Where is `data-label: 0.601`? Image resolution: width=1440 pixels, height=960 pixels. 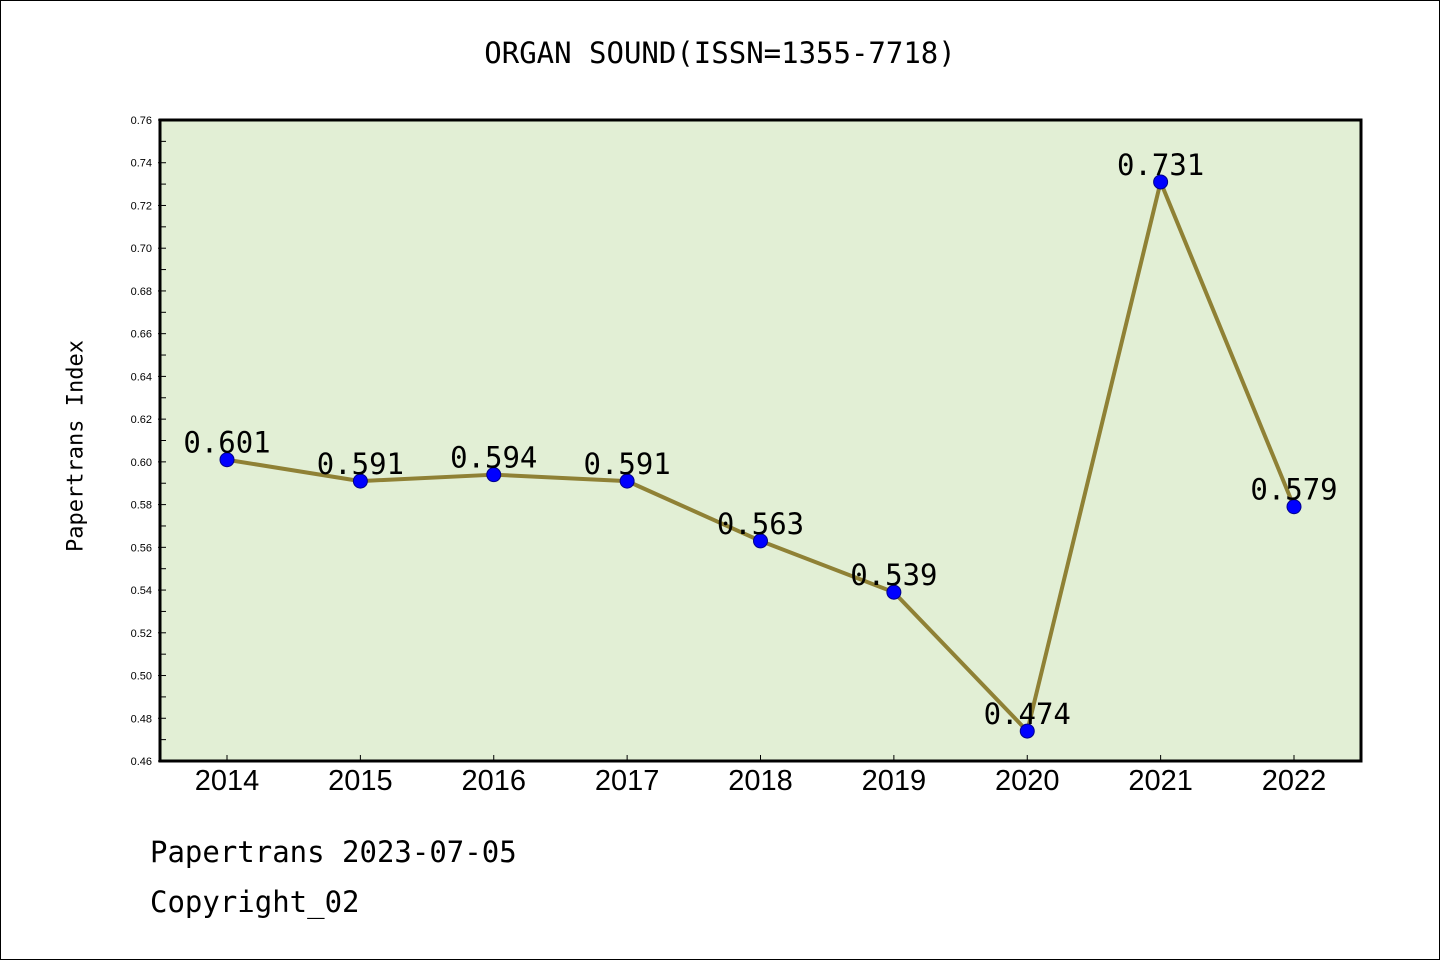
data-label: 0.601 is located at coordinates (226, 443).